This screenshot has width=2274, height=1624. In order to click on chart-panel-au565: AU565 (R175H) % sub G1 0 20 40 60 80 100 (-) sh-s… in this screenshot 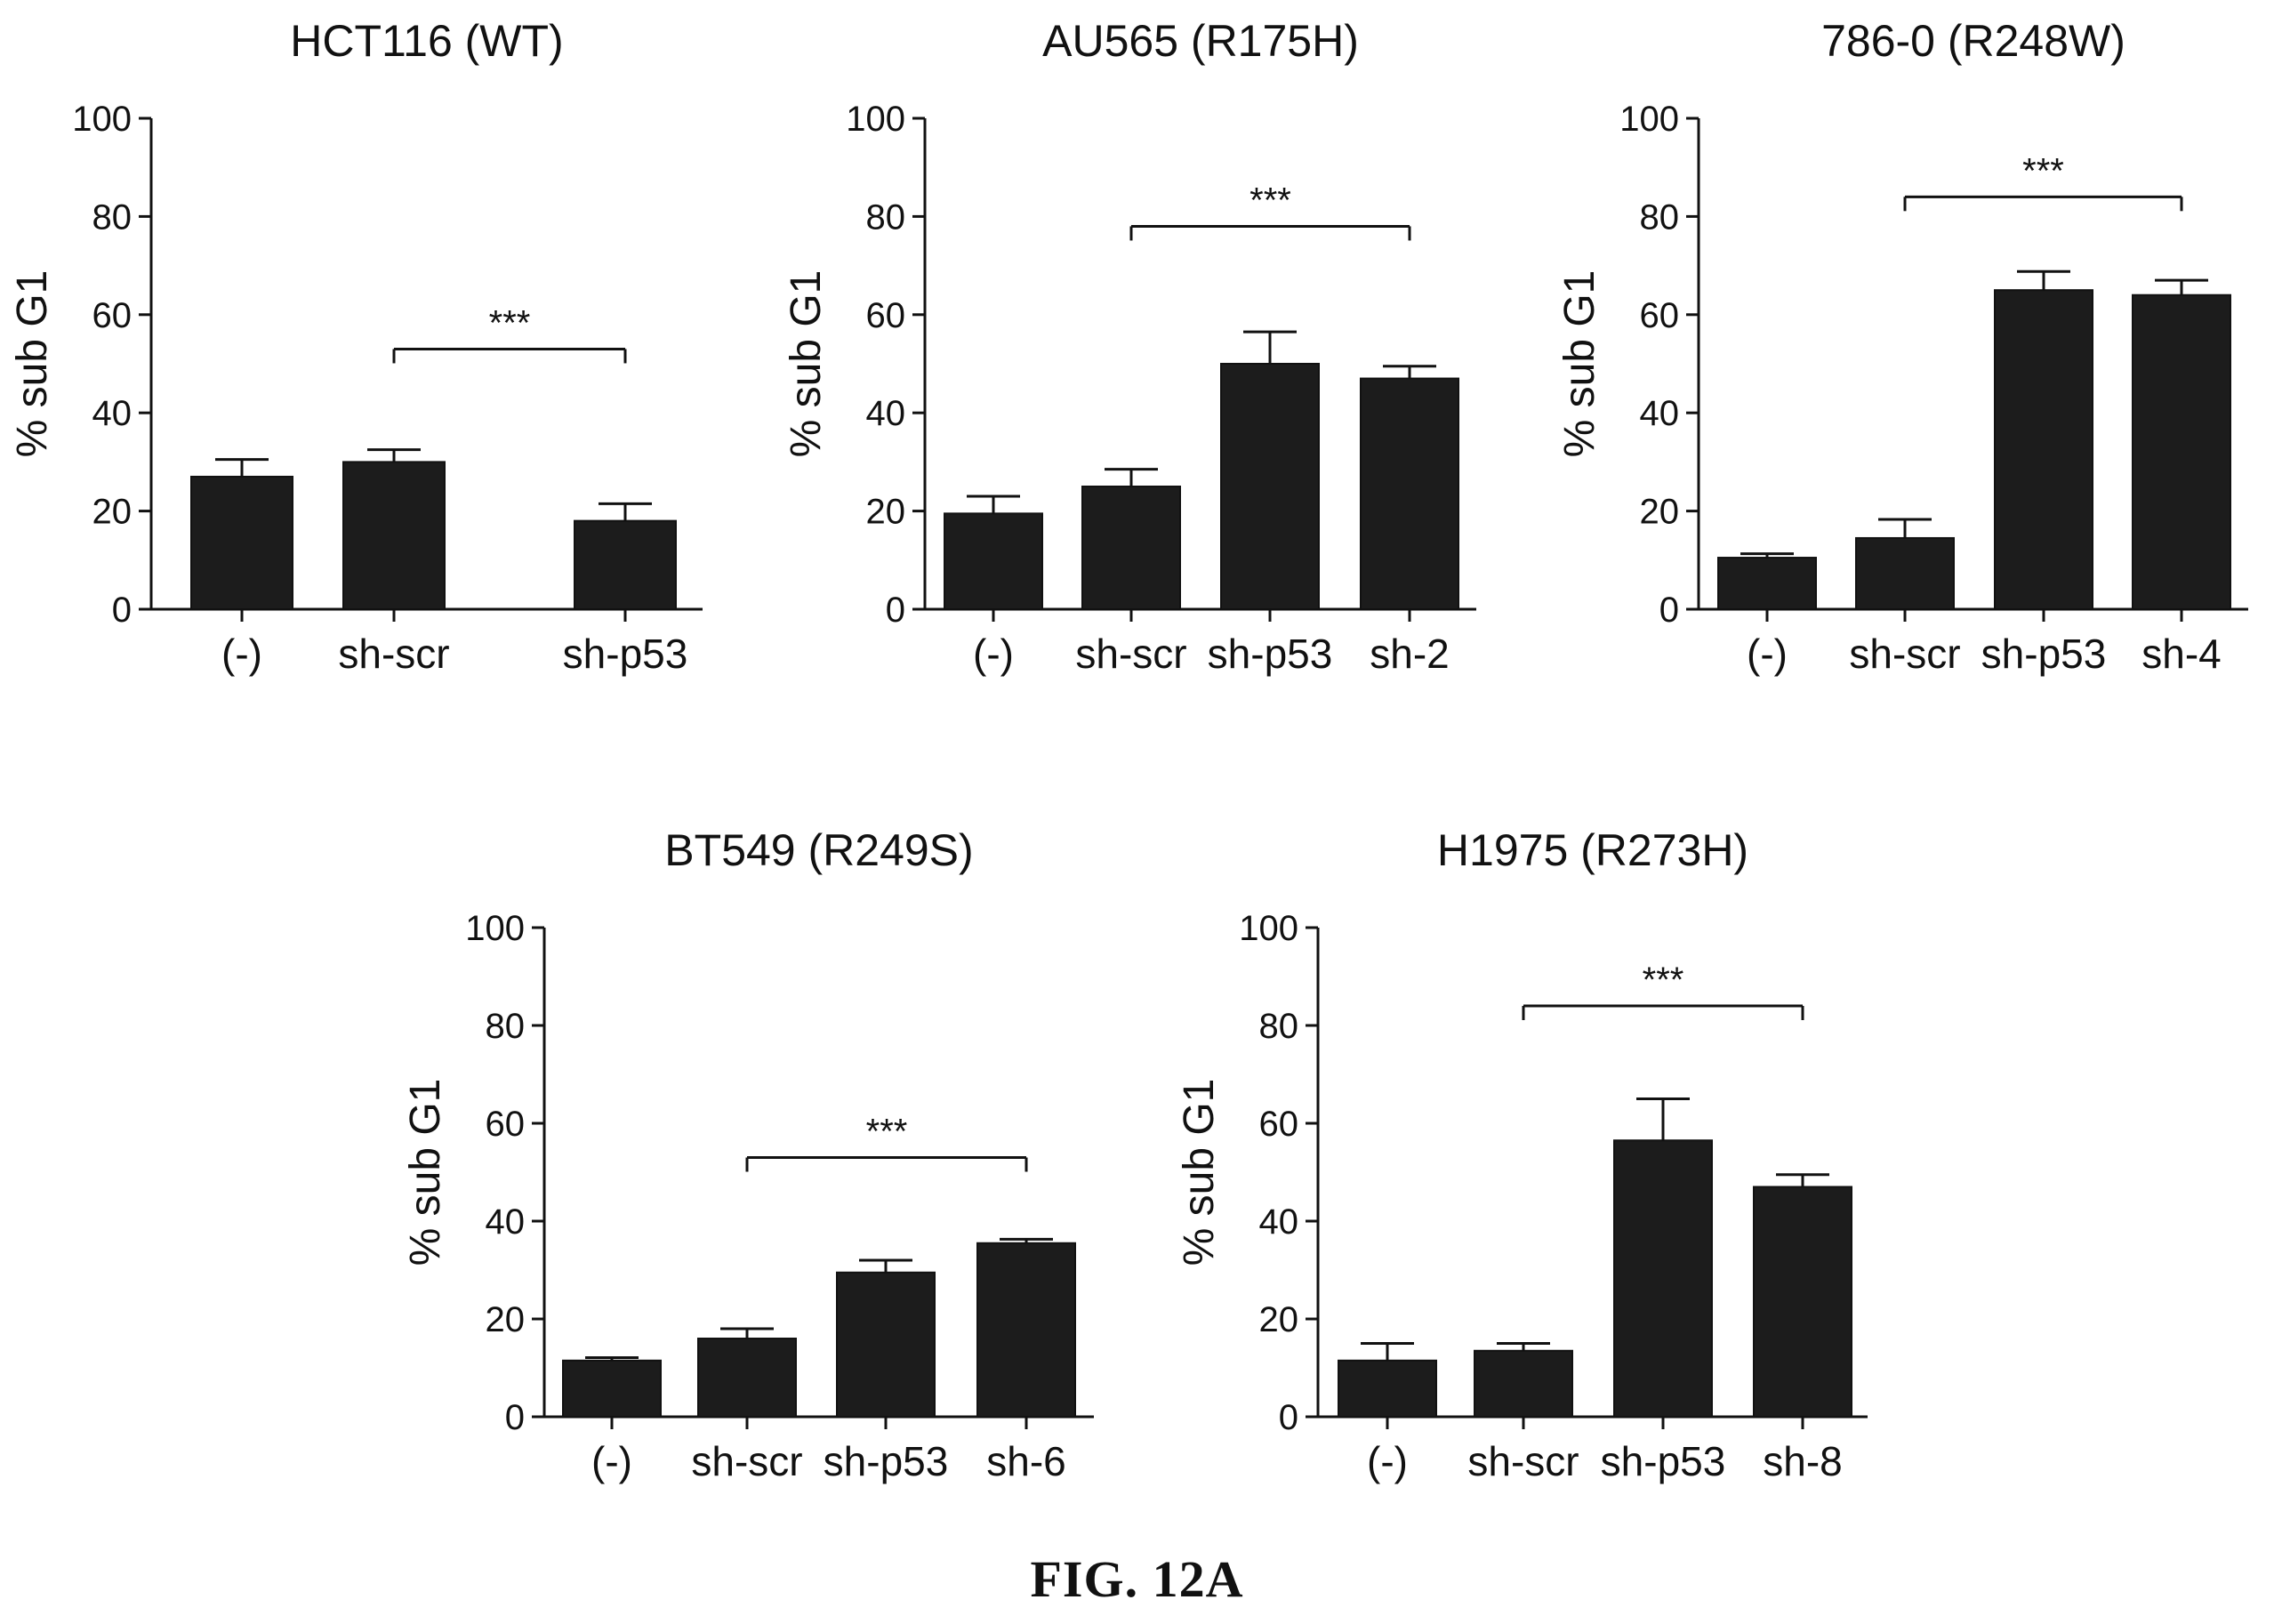, I will do `click(1129, 346)`.